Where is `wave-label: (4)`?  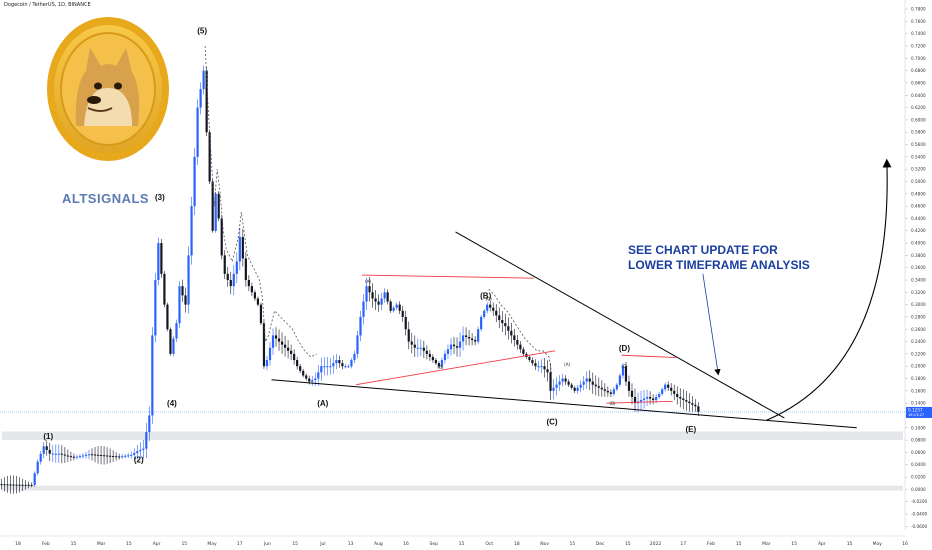
wave-label: (4) is located at coordinates (172, 403).